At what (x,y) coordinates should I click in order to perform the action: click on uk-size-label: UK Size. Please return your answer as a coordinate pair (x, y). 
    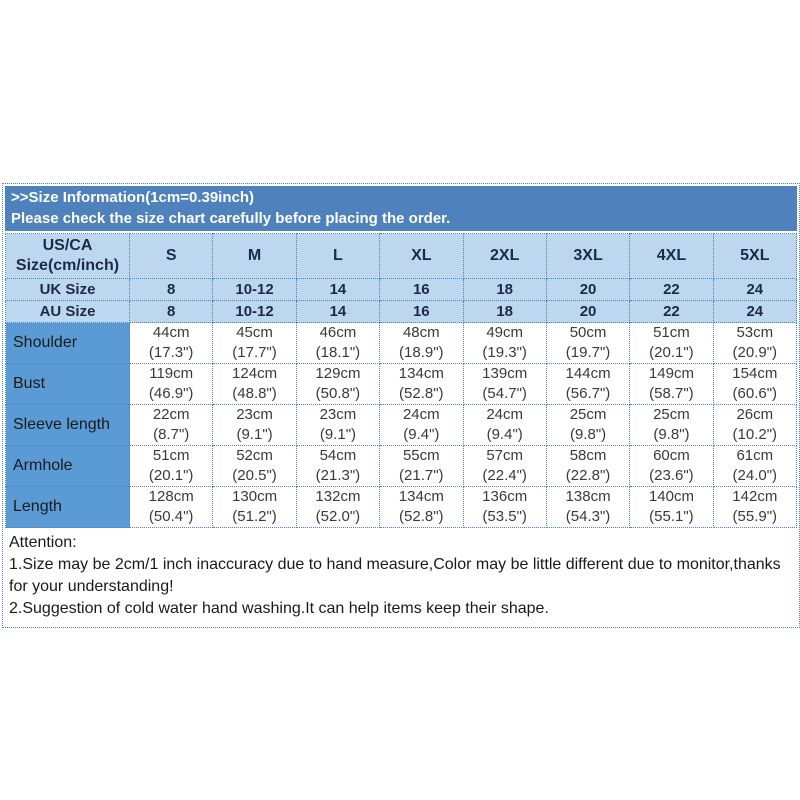
    Looking at the image, I should click on (67, 289).